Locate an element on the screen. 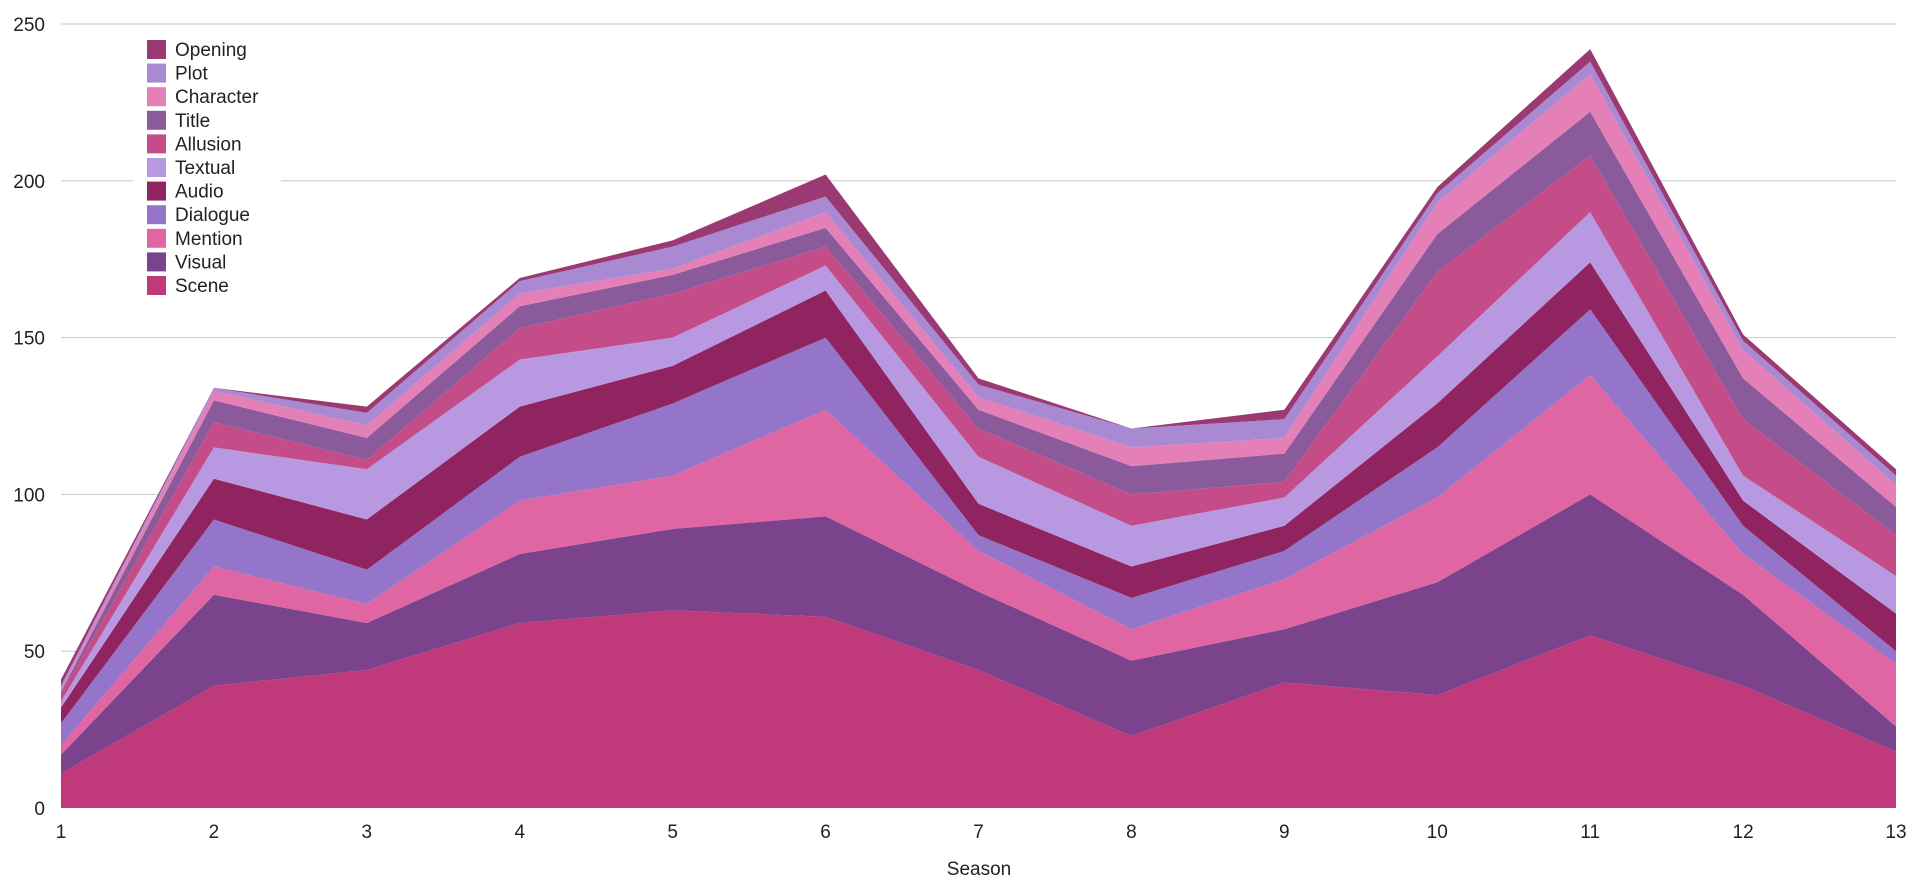  legend-swatch-character is located at coordinates (156, 97).